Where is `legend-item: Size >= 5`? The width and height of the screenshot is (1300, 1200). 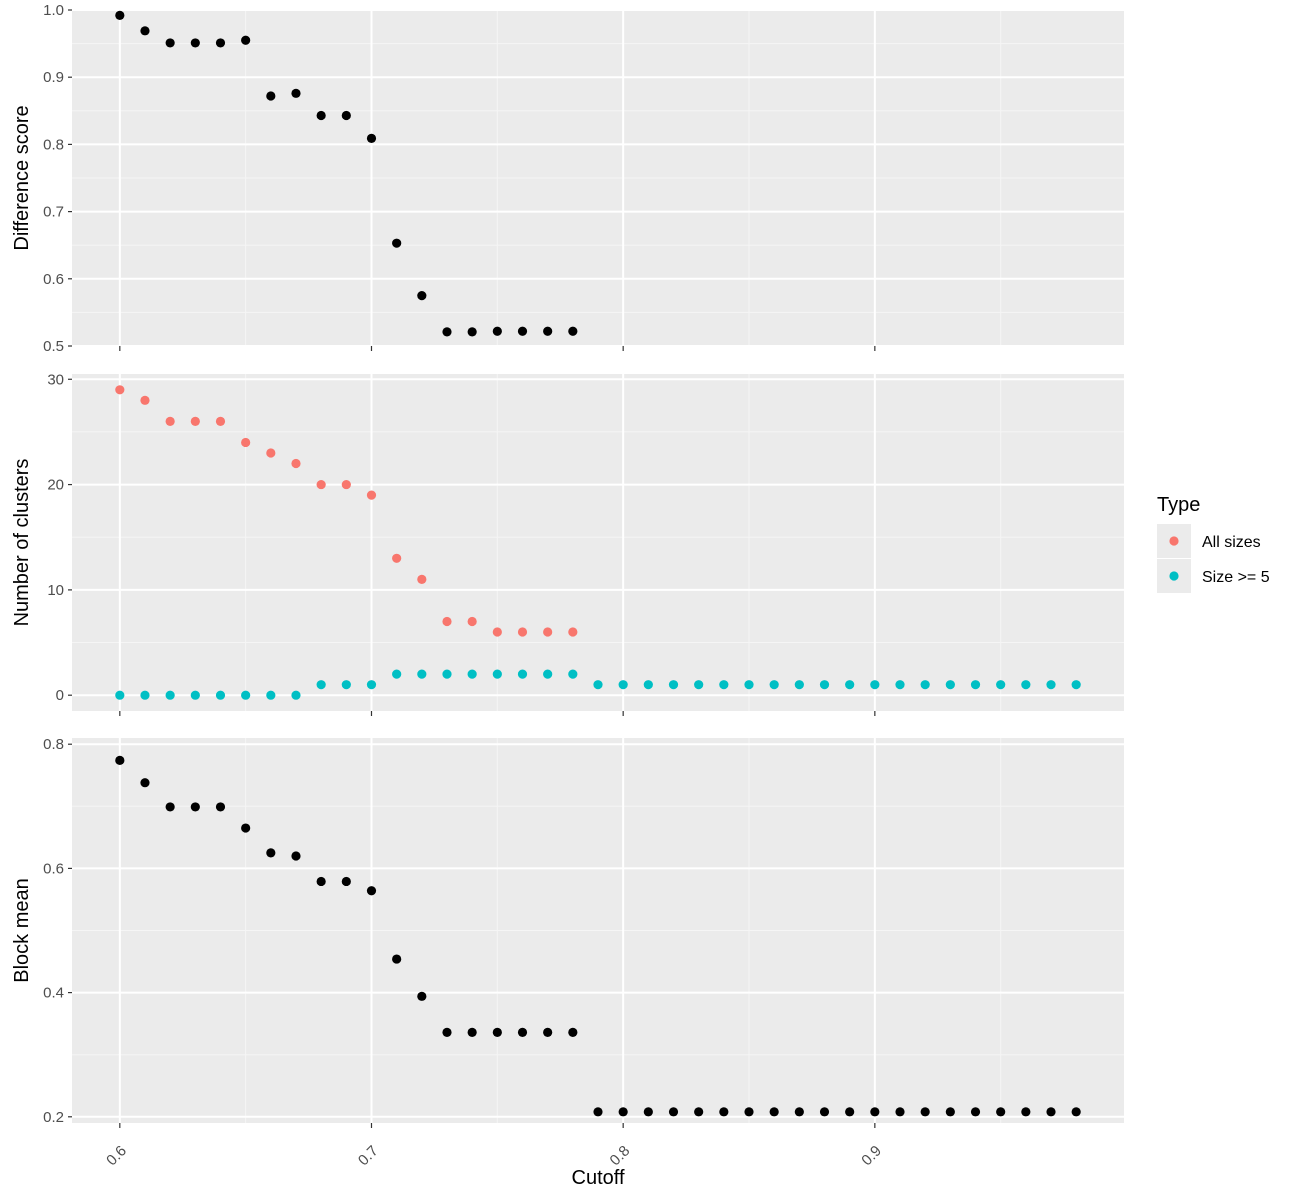 legend-item: Size >= 5 is located at coordinates (1213, 576).